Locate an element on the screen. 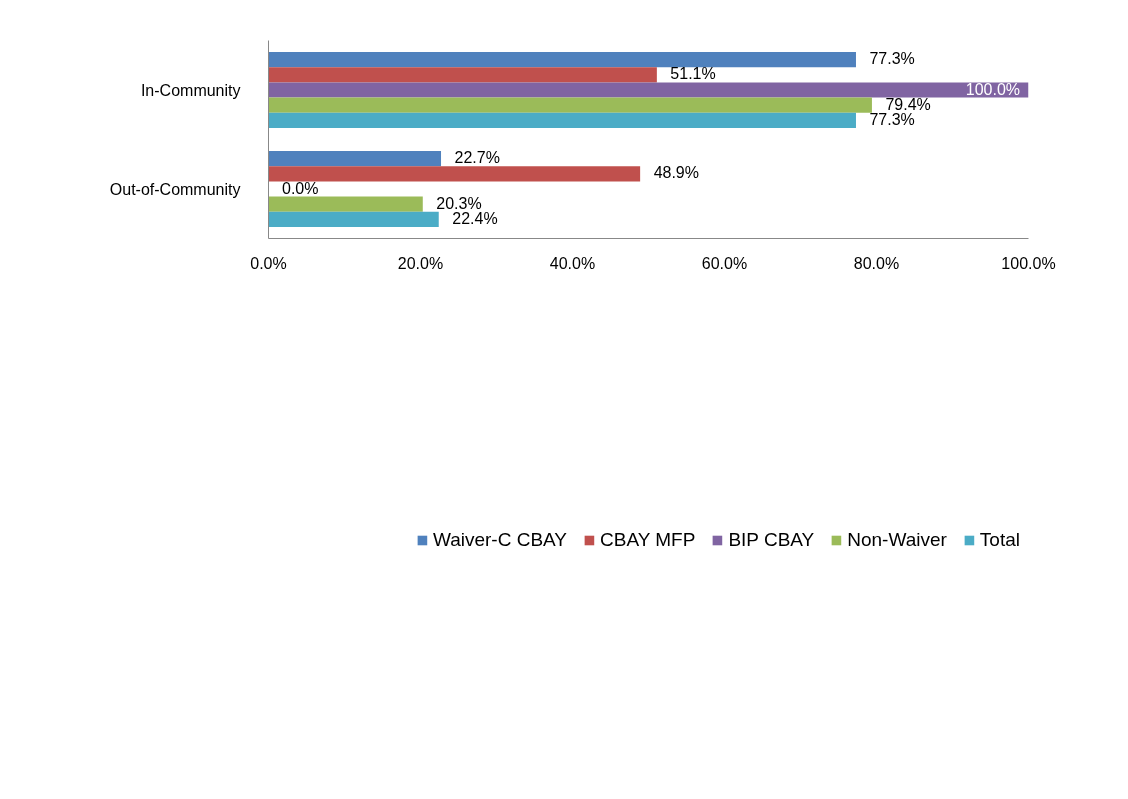  x-tick-label: 40.0% is located at coordinates (572, 263).